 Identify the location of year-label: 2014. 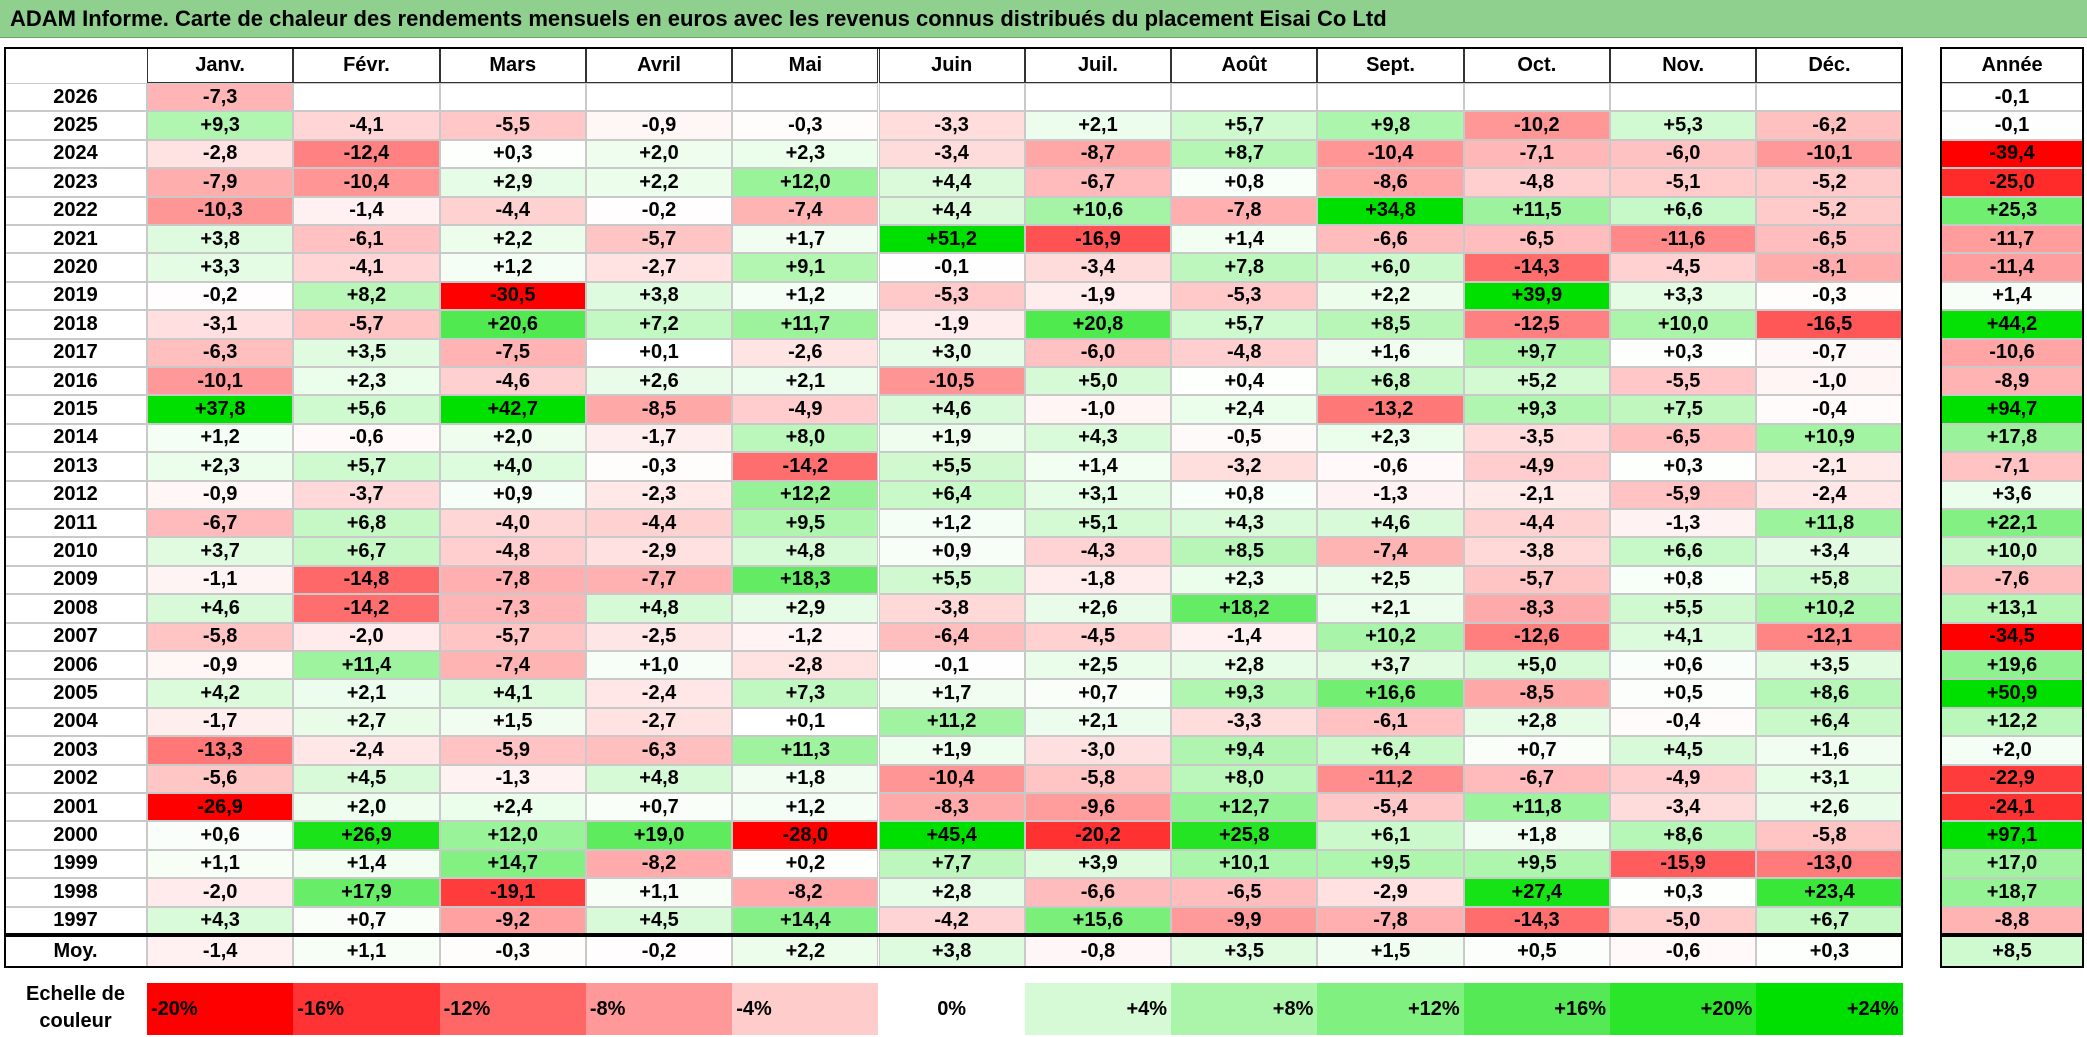
(75, 438).